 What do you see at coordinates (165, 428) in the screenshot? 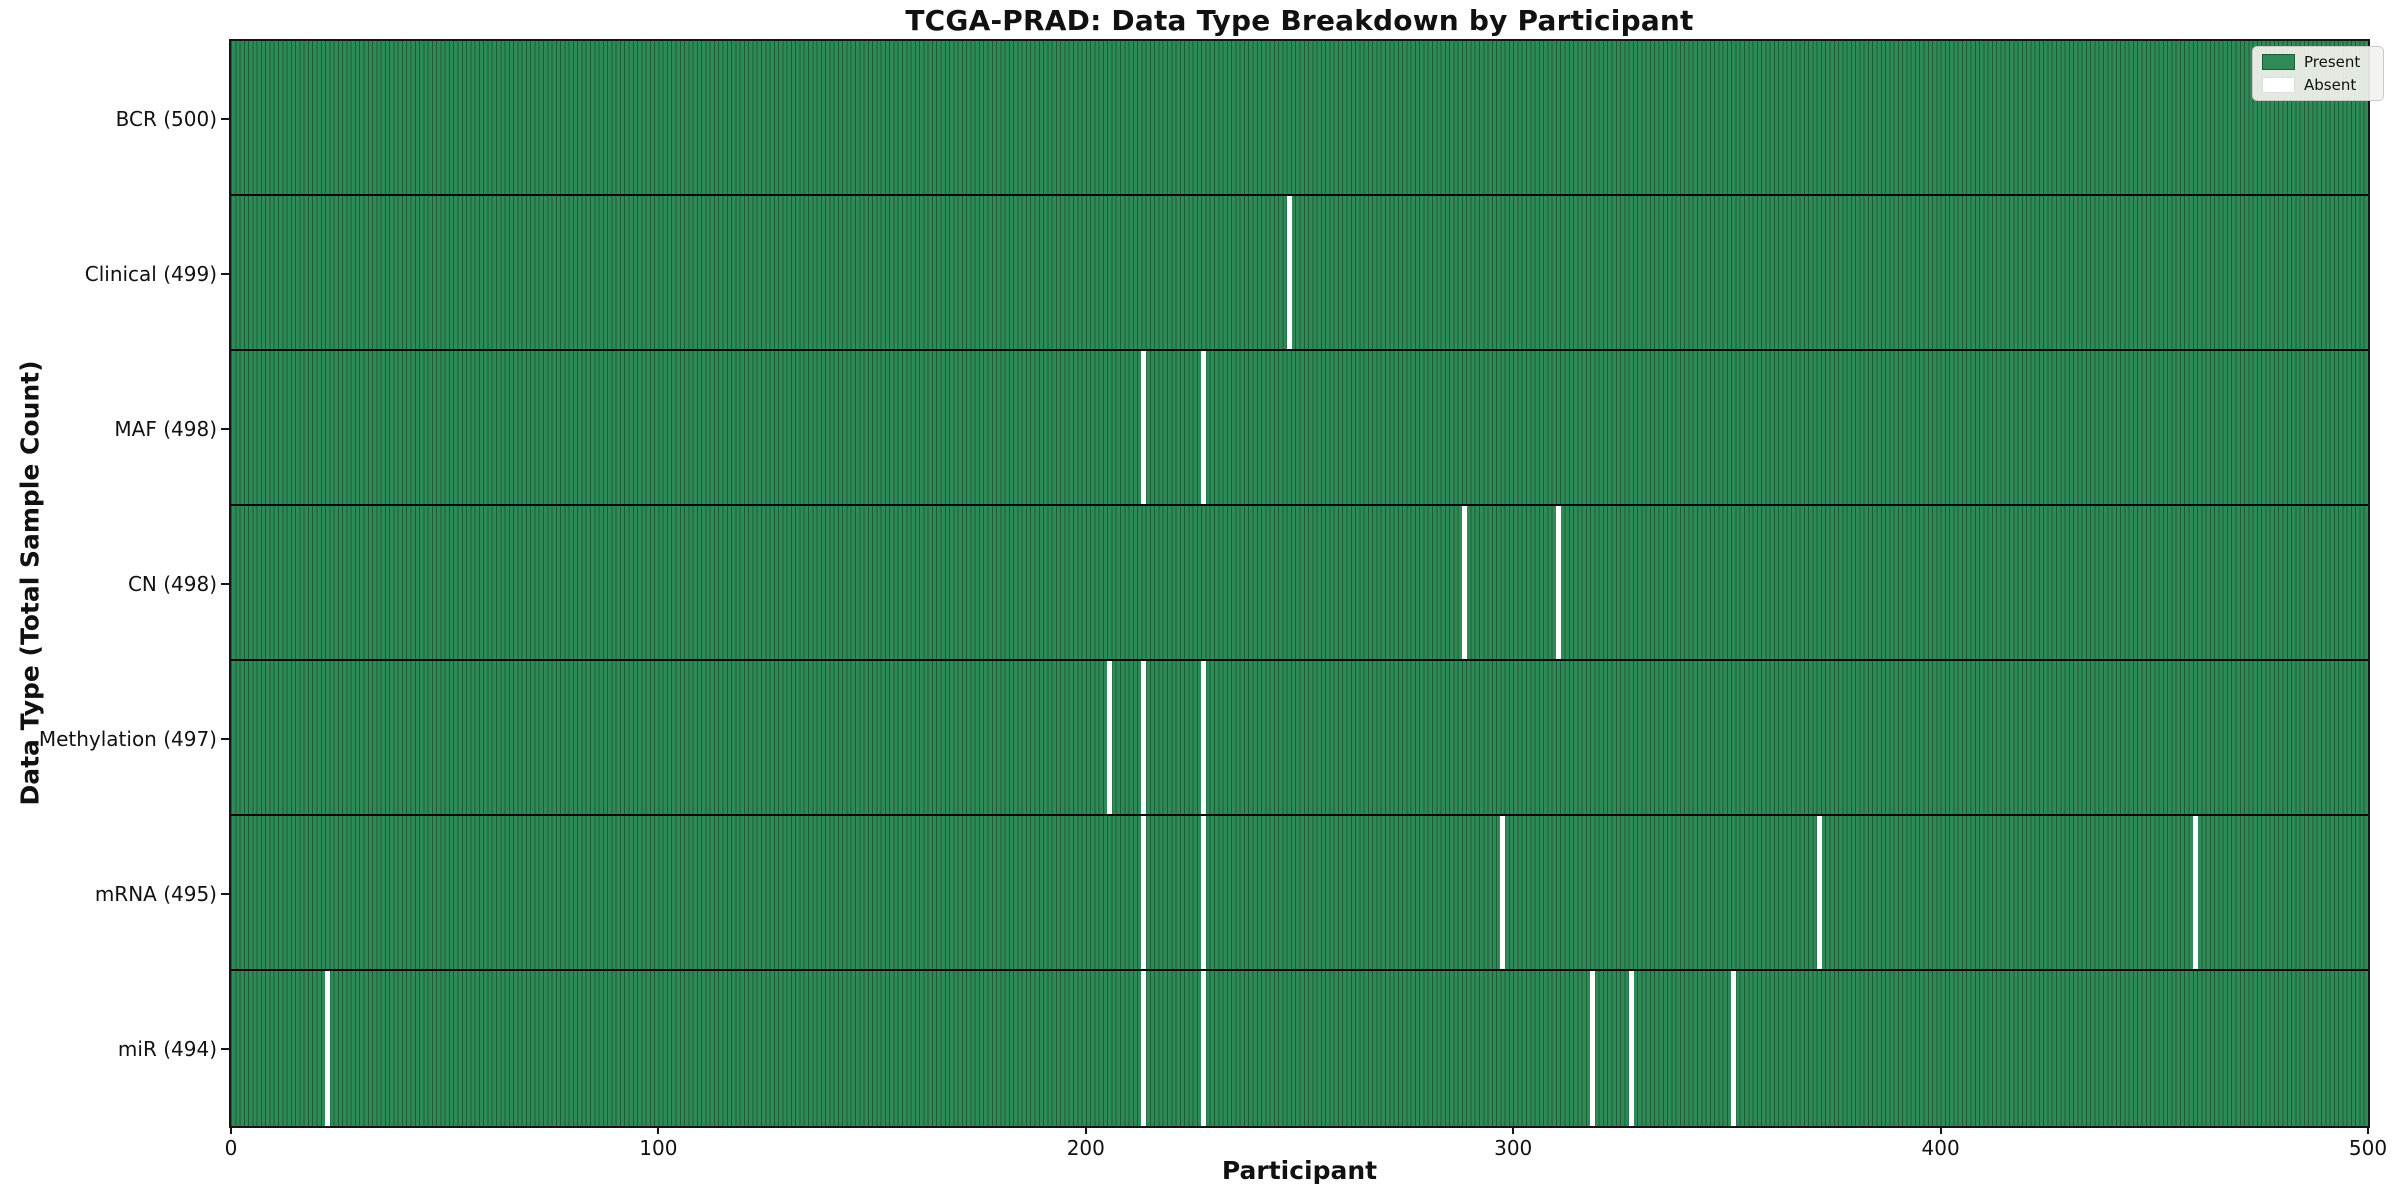
I see `y-tick-label: MAF (498)` at bounding box center [165, 428].